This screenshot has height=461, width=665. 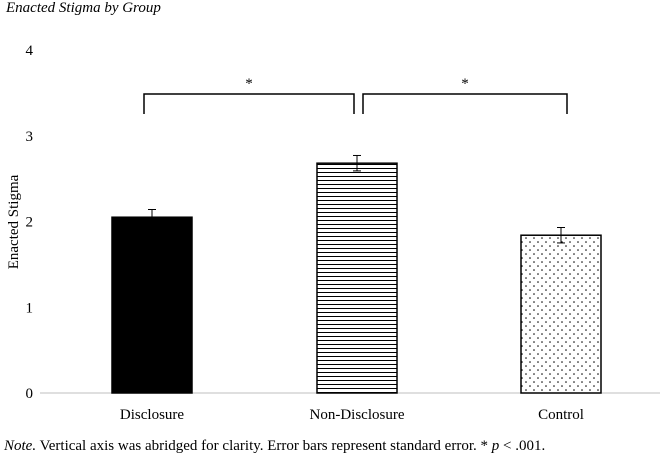 I want to click on note-prefix: Note., so click(x=20, y=446).